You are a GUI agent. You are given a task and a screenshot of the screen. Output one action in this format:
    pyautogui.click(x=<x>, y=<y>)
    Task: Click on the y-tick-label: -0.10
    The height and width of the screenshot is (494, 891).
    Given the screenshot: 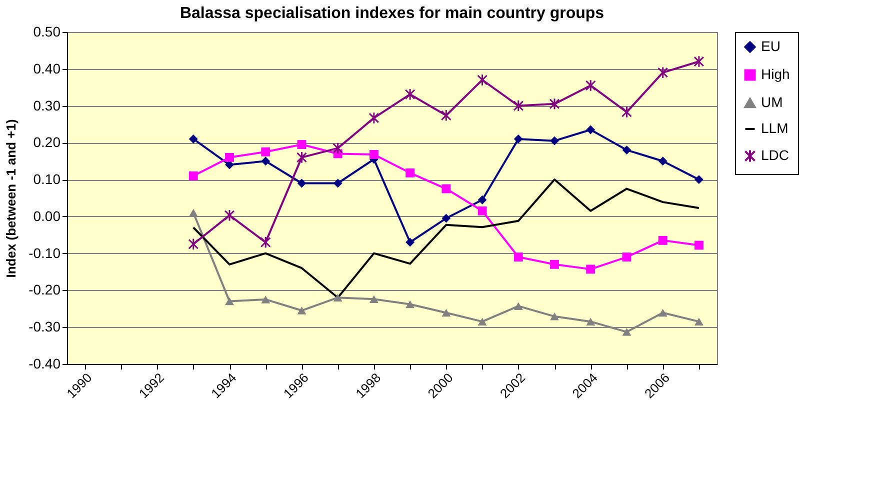 What is the action you would take?
    pyautogui.click(x=44, y=252)
    